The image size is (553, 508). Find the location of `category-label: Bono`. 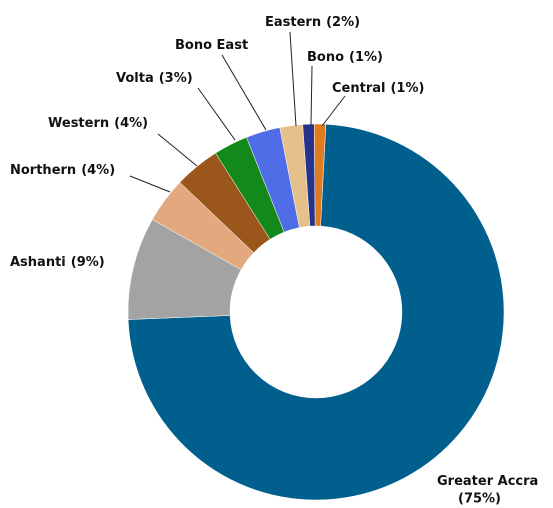

category-label: Bono is located at coordinates (325, 57).